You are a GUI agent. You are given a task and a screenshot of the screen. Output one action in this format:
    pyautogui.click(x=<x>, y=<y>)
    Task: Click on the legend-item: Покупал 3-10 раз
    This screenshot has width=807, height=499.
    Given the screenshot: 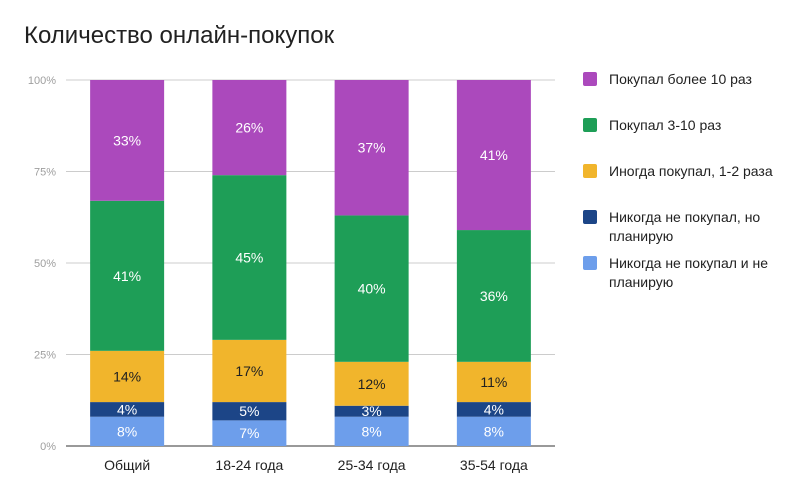 What is the action you would take?
    pyautogui.click(x=690, y=139)
    